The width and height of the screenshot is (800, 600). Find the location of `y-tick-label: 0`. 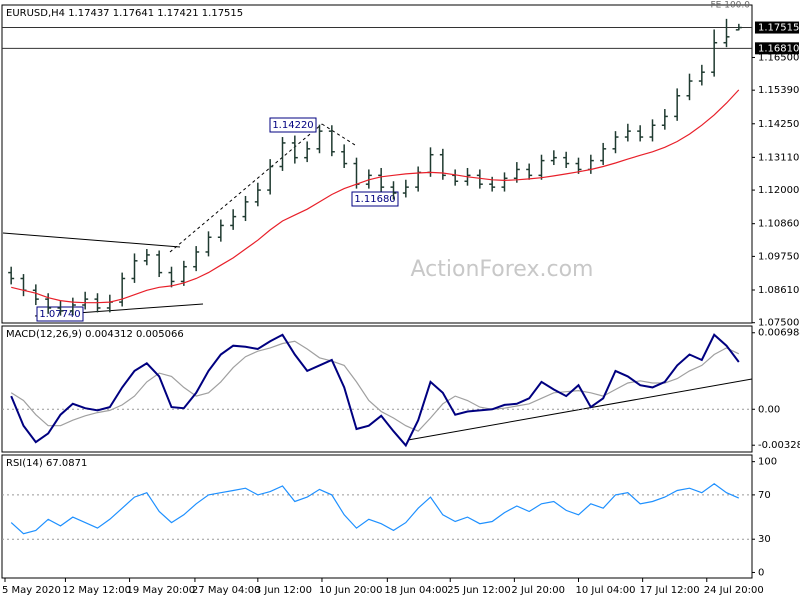

y-tick-label: 0 is located at coordinates (761, 572).